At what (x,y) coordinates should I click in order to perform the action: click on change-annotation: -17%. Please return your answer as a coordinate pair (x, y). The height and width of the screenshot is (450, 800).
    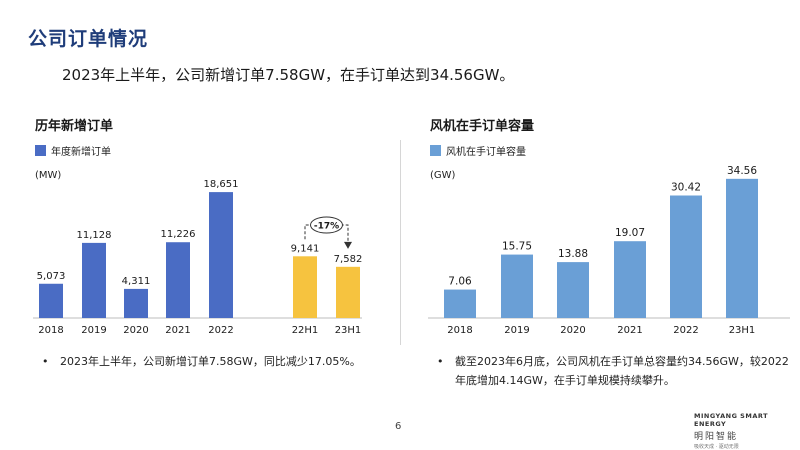
    Looking at the image, I should click on (326, 227).